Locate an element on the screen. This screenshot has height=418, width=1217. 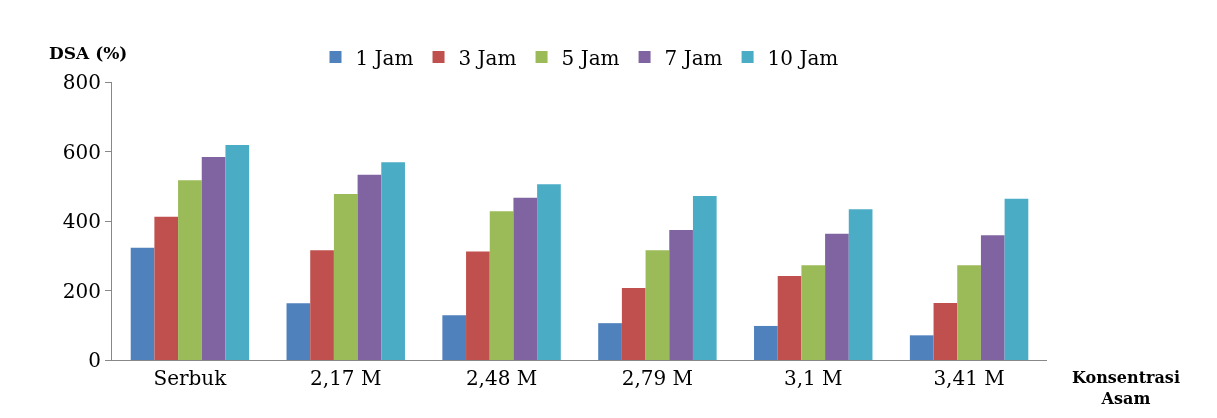
x-tick-label: 2,48 M is located at coordinates (501, 378).